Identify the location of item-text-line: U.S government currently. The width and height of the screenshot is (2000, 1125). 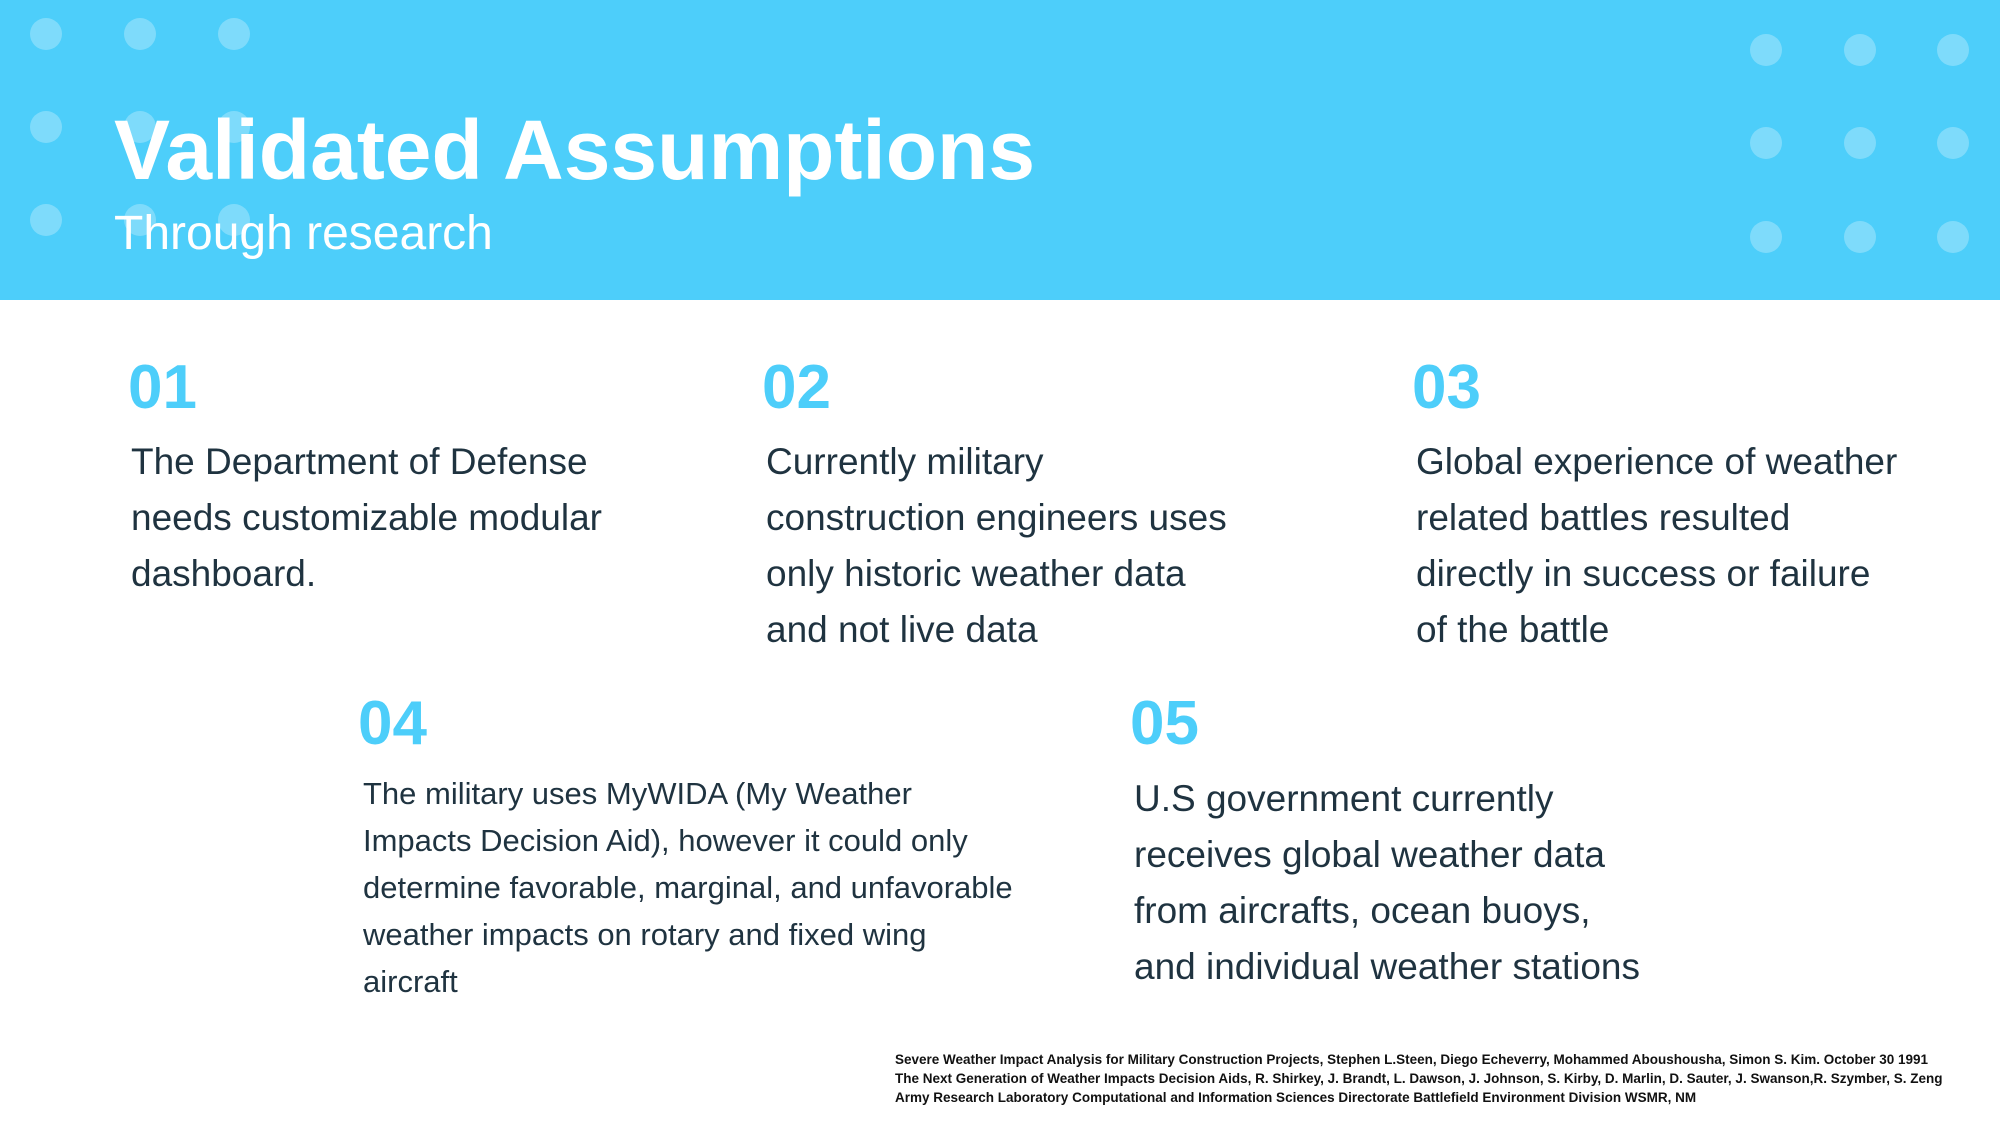
(1344, 798).